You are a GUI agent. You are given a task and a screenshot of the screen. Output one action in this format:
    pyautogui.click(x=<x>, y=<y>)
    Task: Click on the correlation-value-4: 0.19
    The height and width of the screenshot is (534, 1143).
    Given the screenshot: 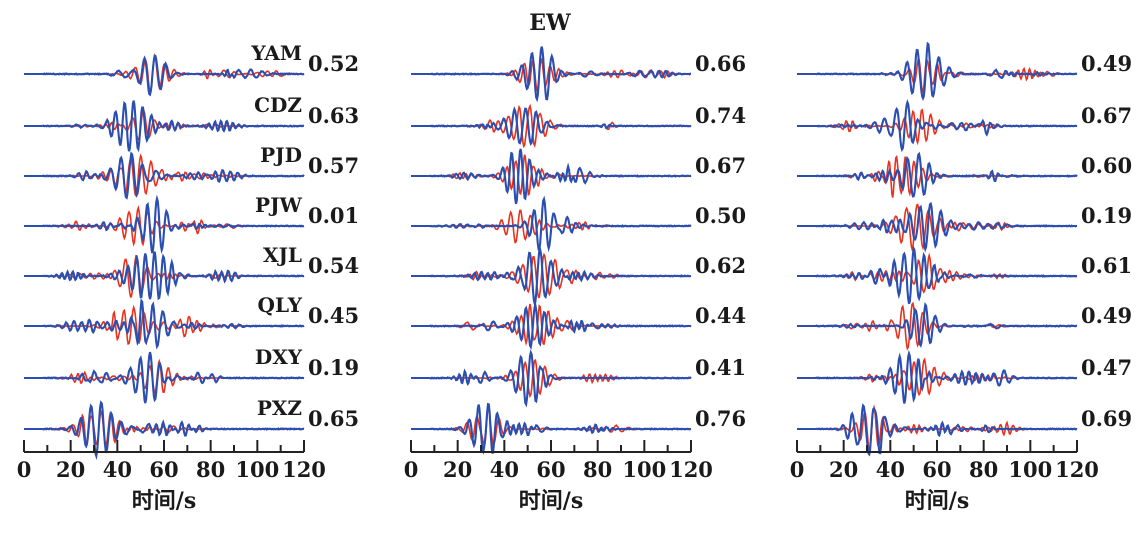 What is the action you would take?
    pyautogui.click(x=1106, y=215)
    